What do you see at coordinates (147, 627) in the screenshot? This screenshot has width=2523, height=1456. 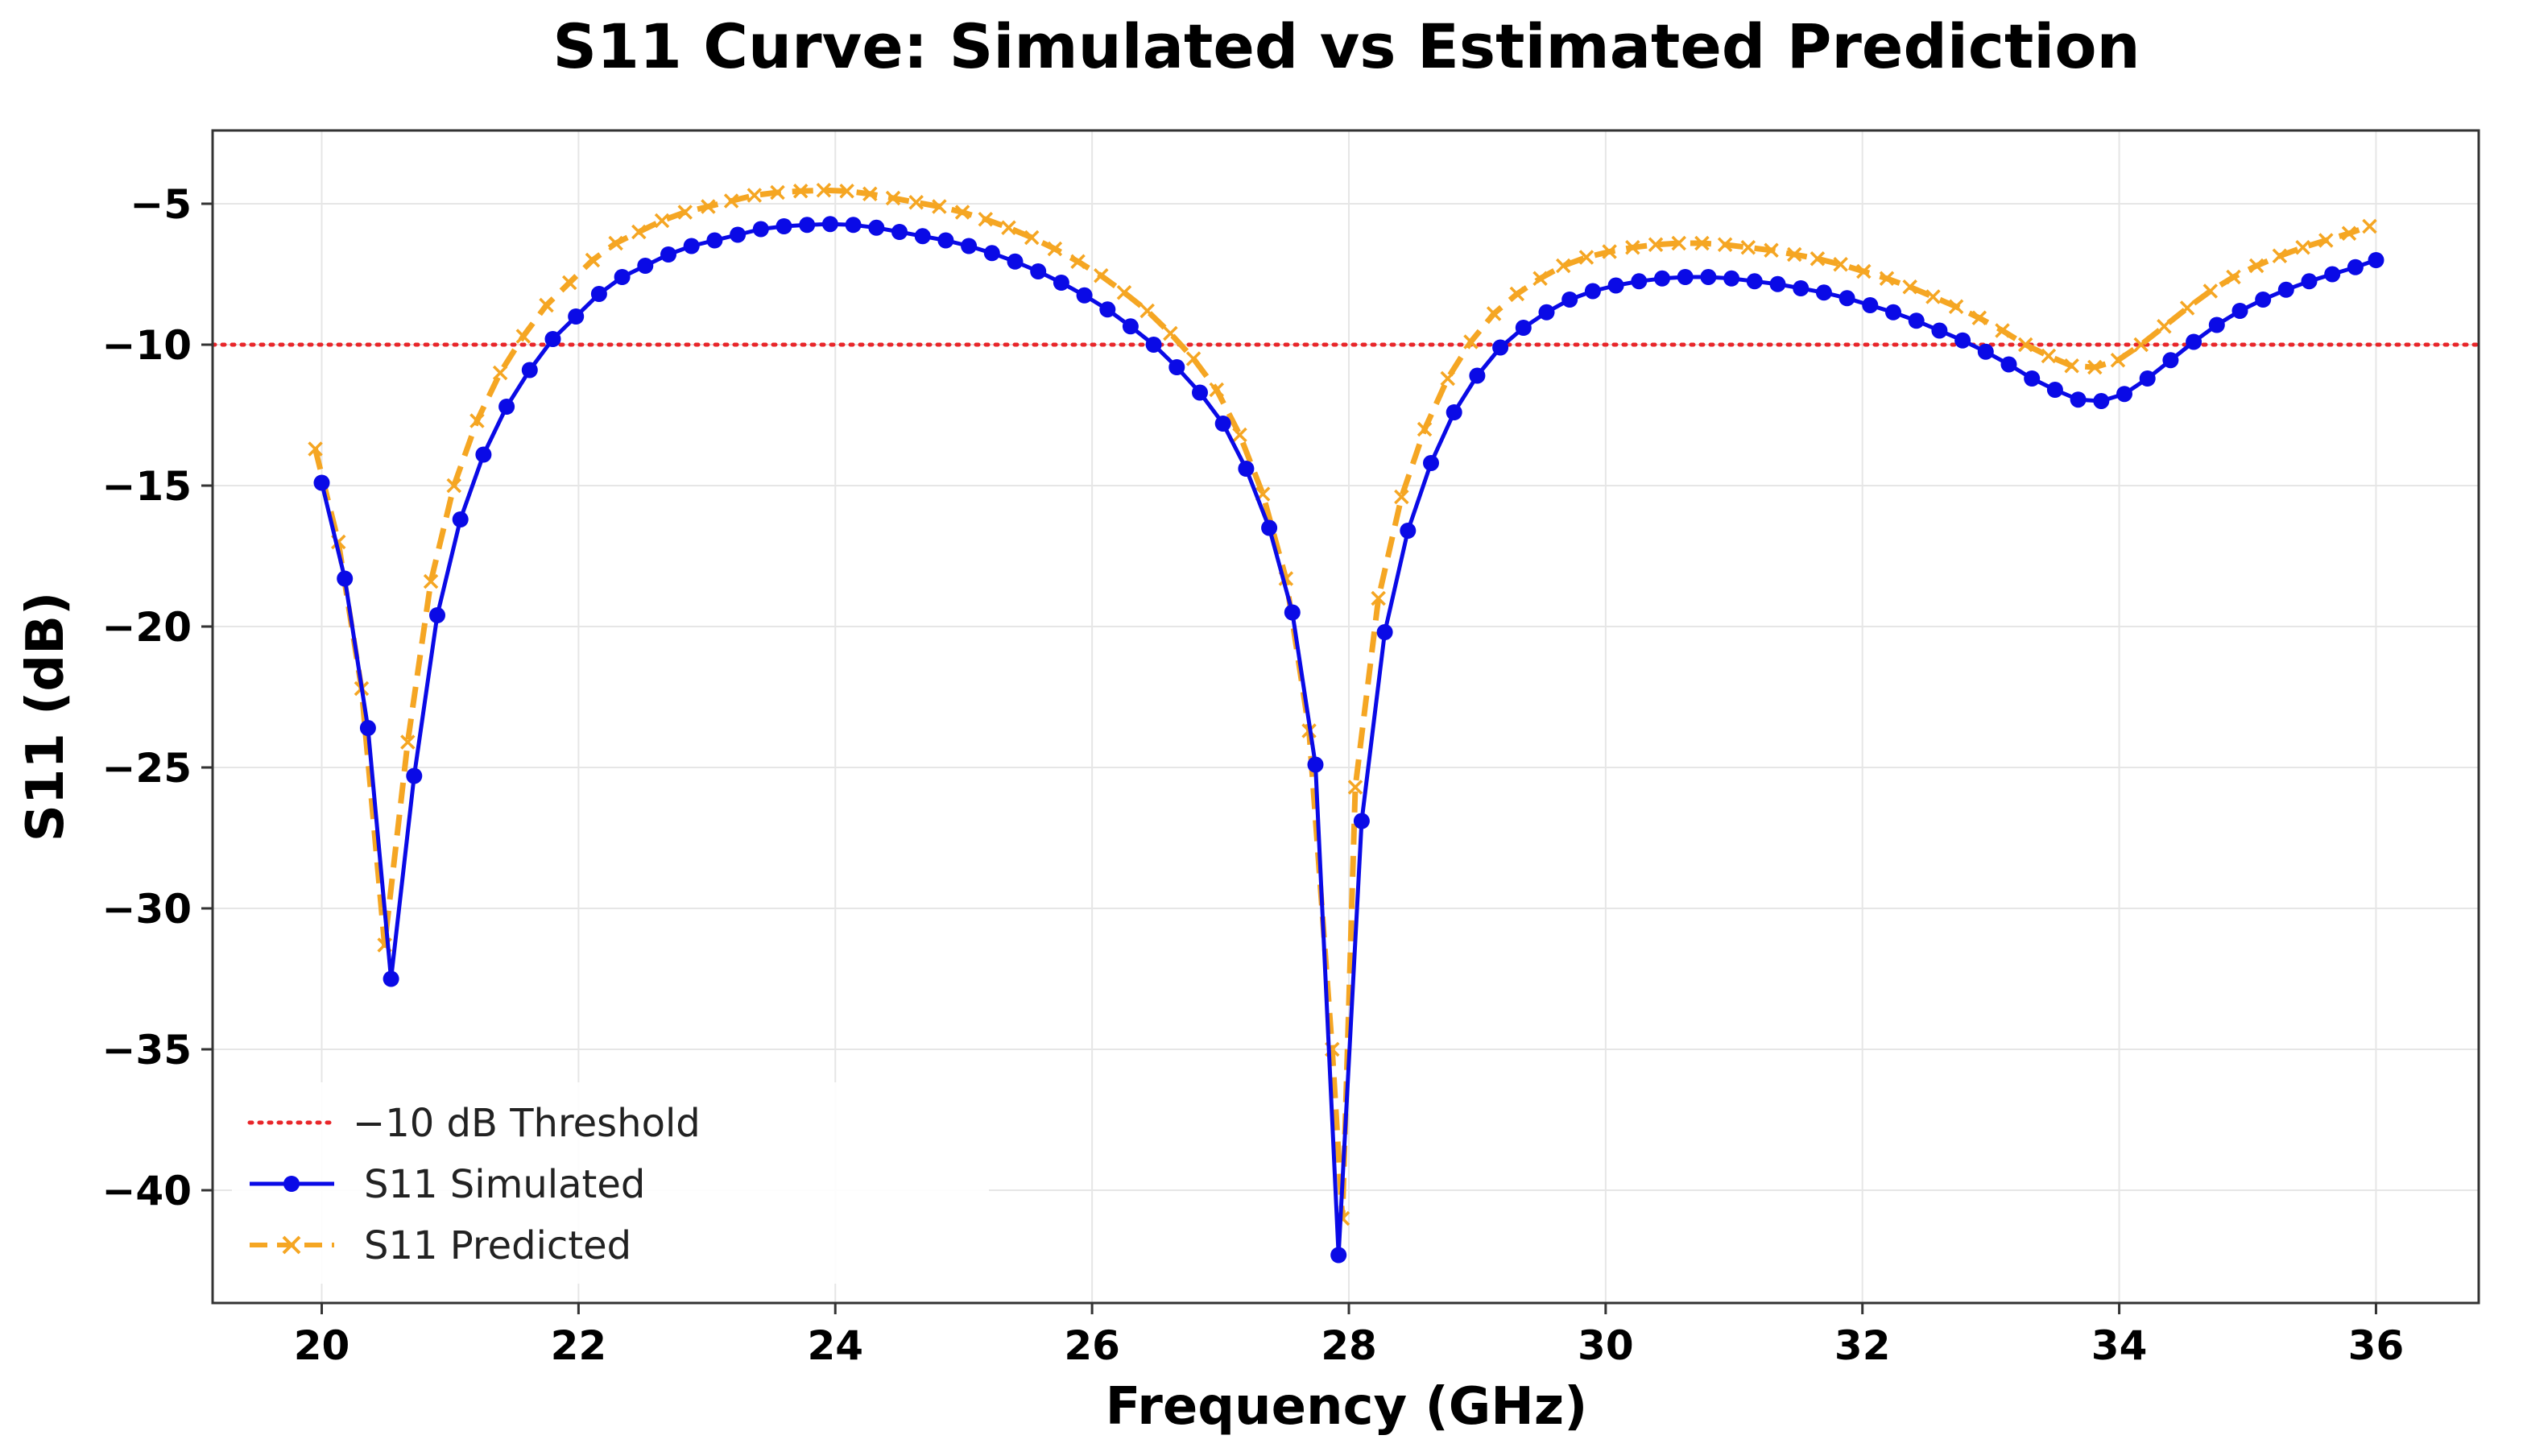 I see `y-tick-label: −20` at bounding box center [147, 627].